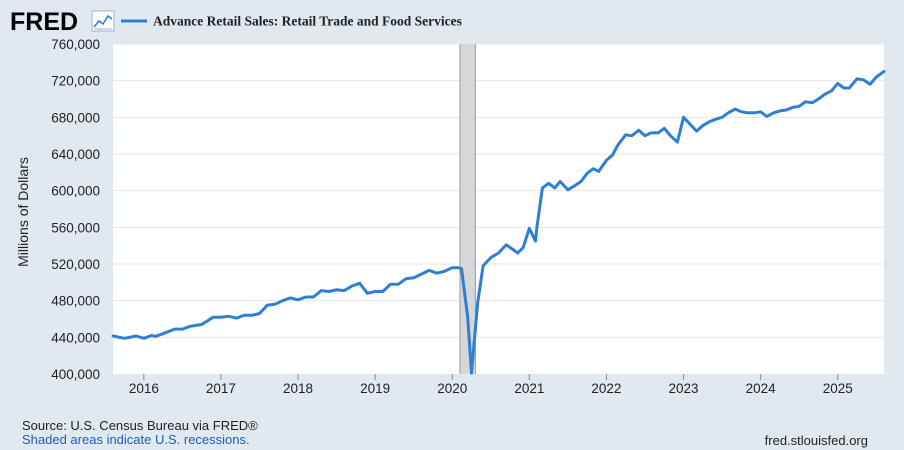 Image resolution: width=904 pixels, height=450 pixels. What do you see at coordinates (838, 388) in the screenshot?
I see `x-tick-label: 2025` at bounding box center [838, 388].